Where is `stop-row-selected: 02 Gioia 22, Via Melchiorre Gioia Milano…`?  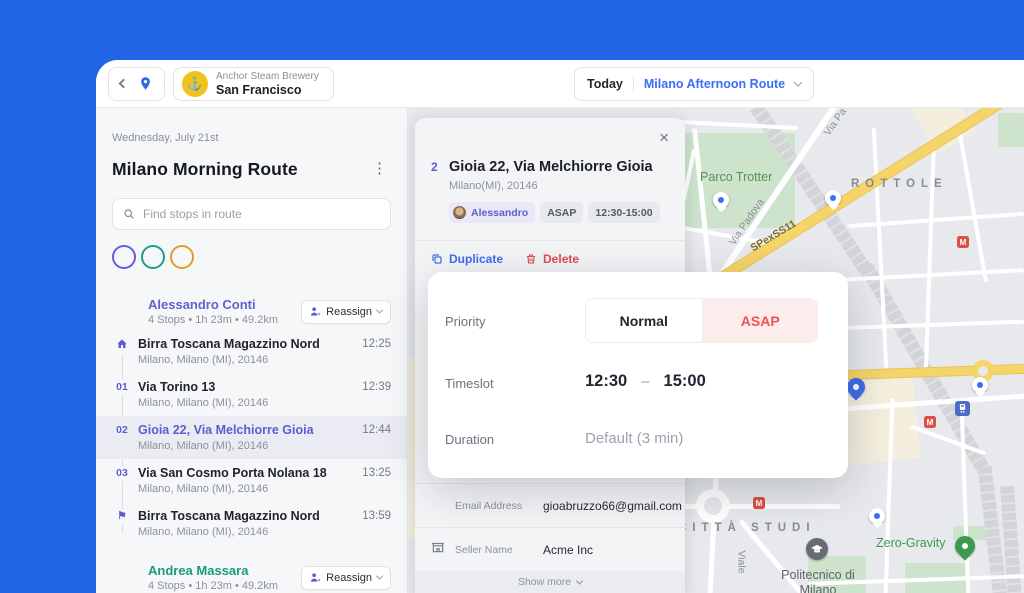 stop-row-selected: 02 Gioia 22, Via Melchiorre Gioia Milano… is located at coordinates (251, 437).